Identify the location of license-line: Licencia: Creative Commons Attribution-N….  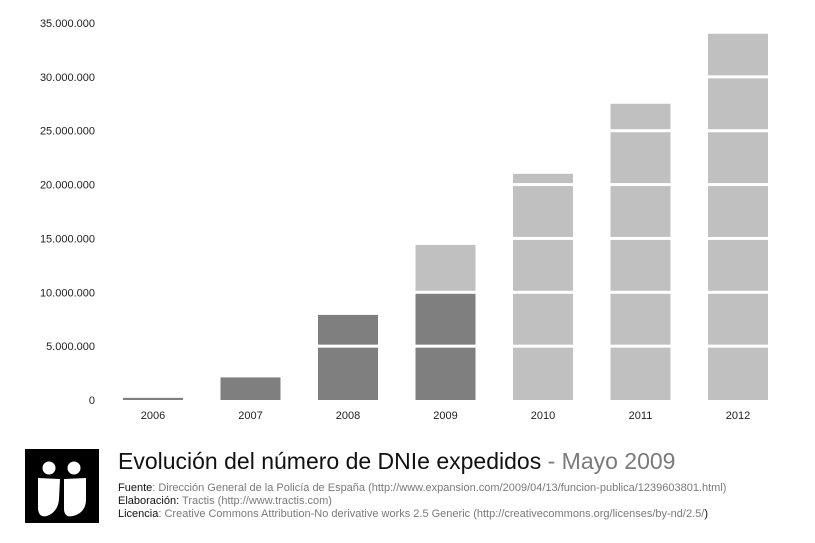
(458, 514).